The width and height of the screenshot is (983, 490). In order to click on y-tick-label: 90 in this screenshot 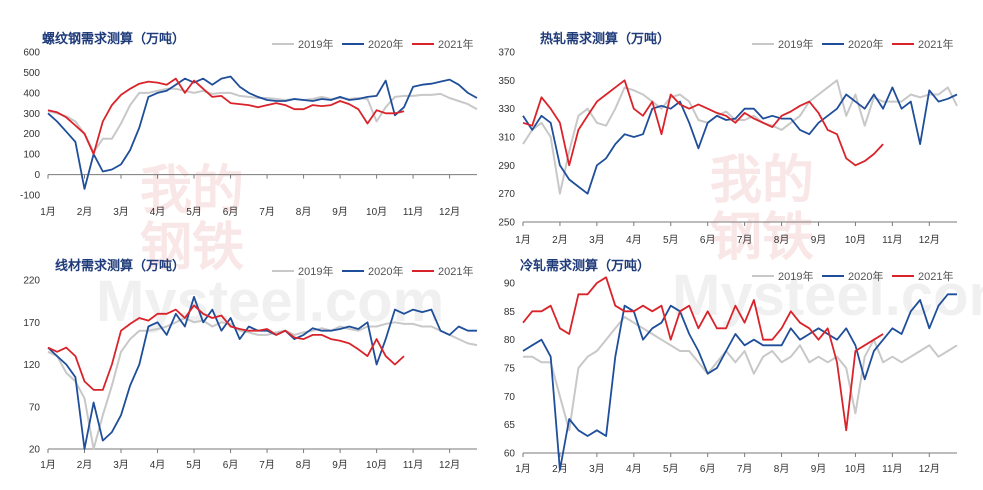, I will do `click(510, 284)`.